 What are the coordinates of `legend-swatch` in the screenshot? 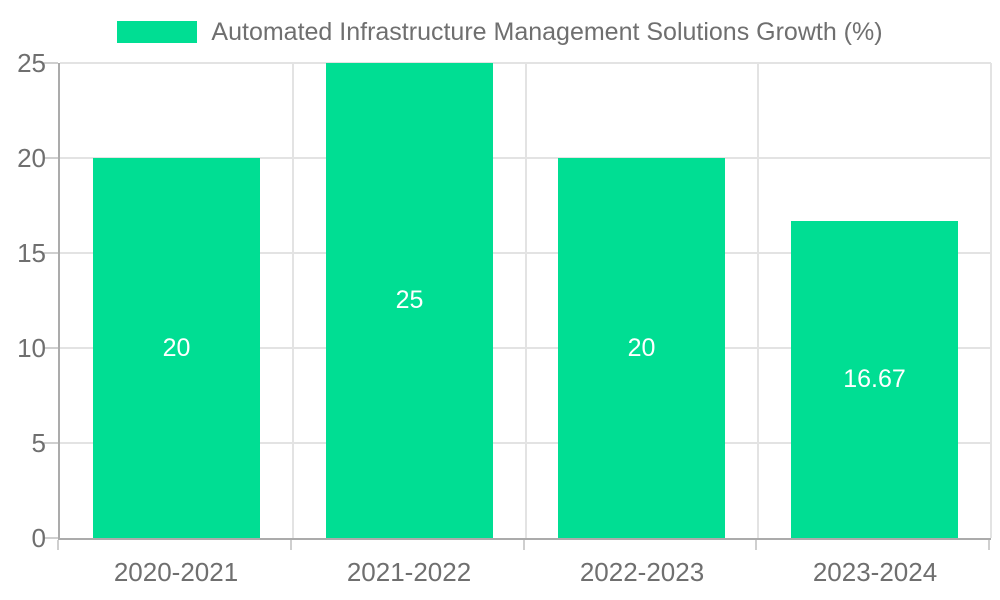 It's located at (157, 32).